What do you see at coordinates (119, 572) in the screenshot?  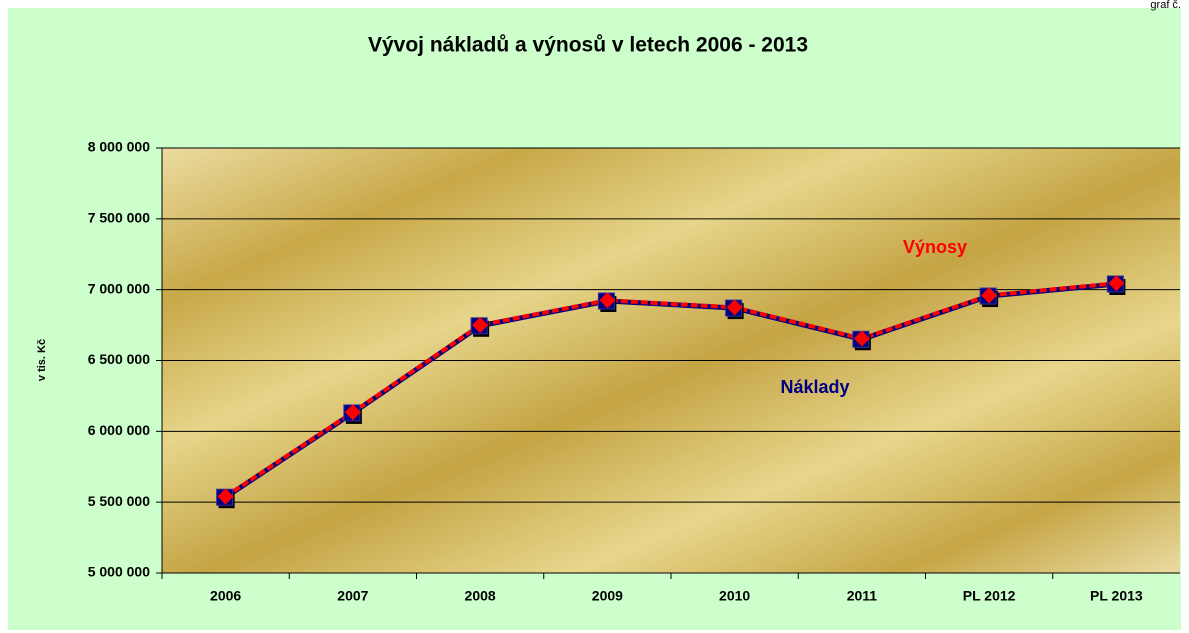 I see `y-tick-label: 5 000 000` at bounding box center [119, 572].